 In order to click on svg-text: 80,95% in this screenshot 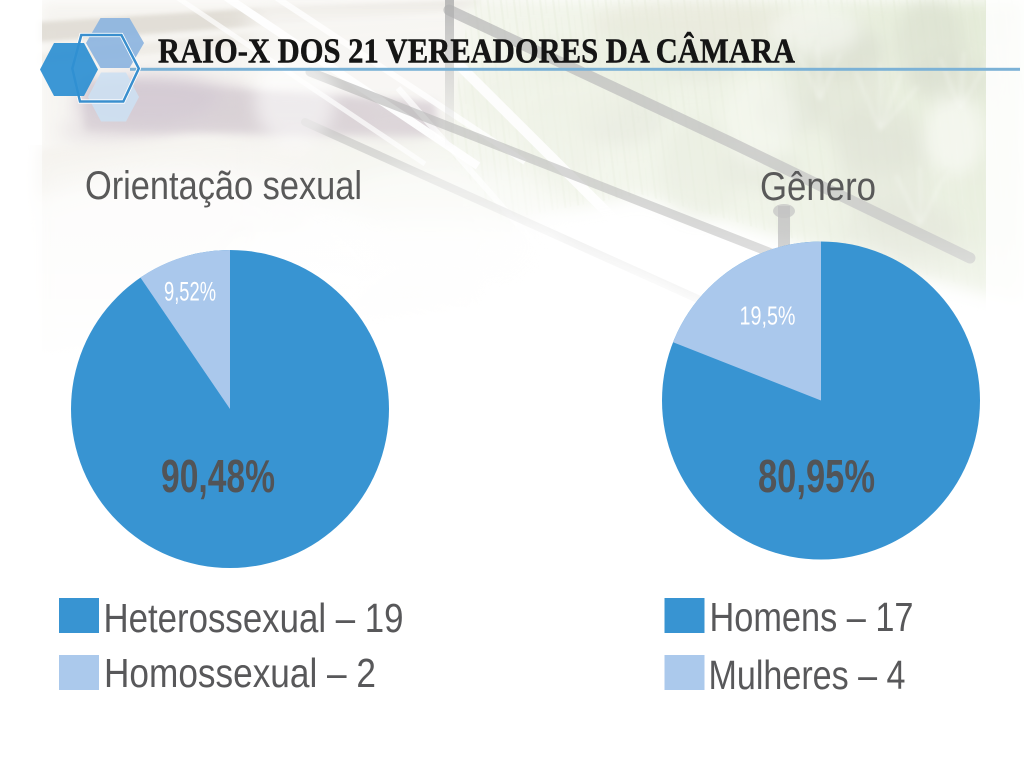, I will do `click(816, 476)`.